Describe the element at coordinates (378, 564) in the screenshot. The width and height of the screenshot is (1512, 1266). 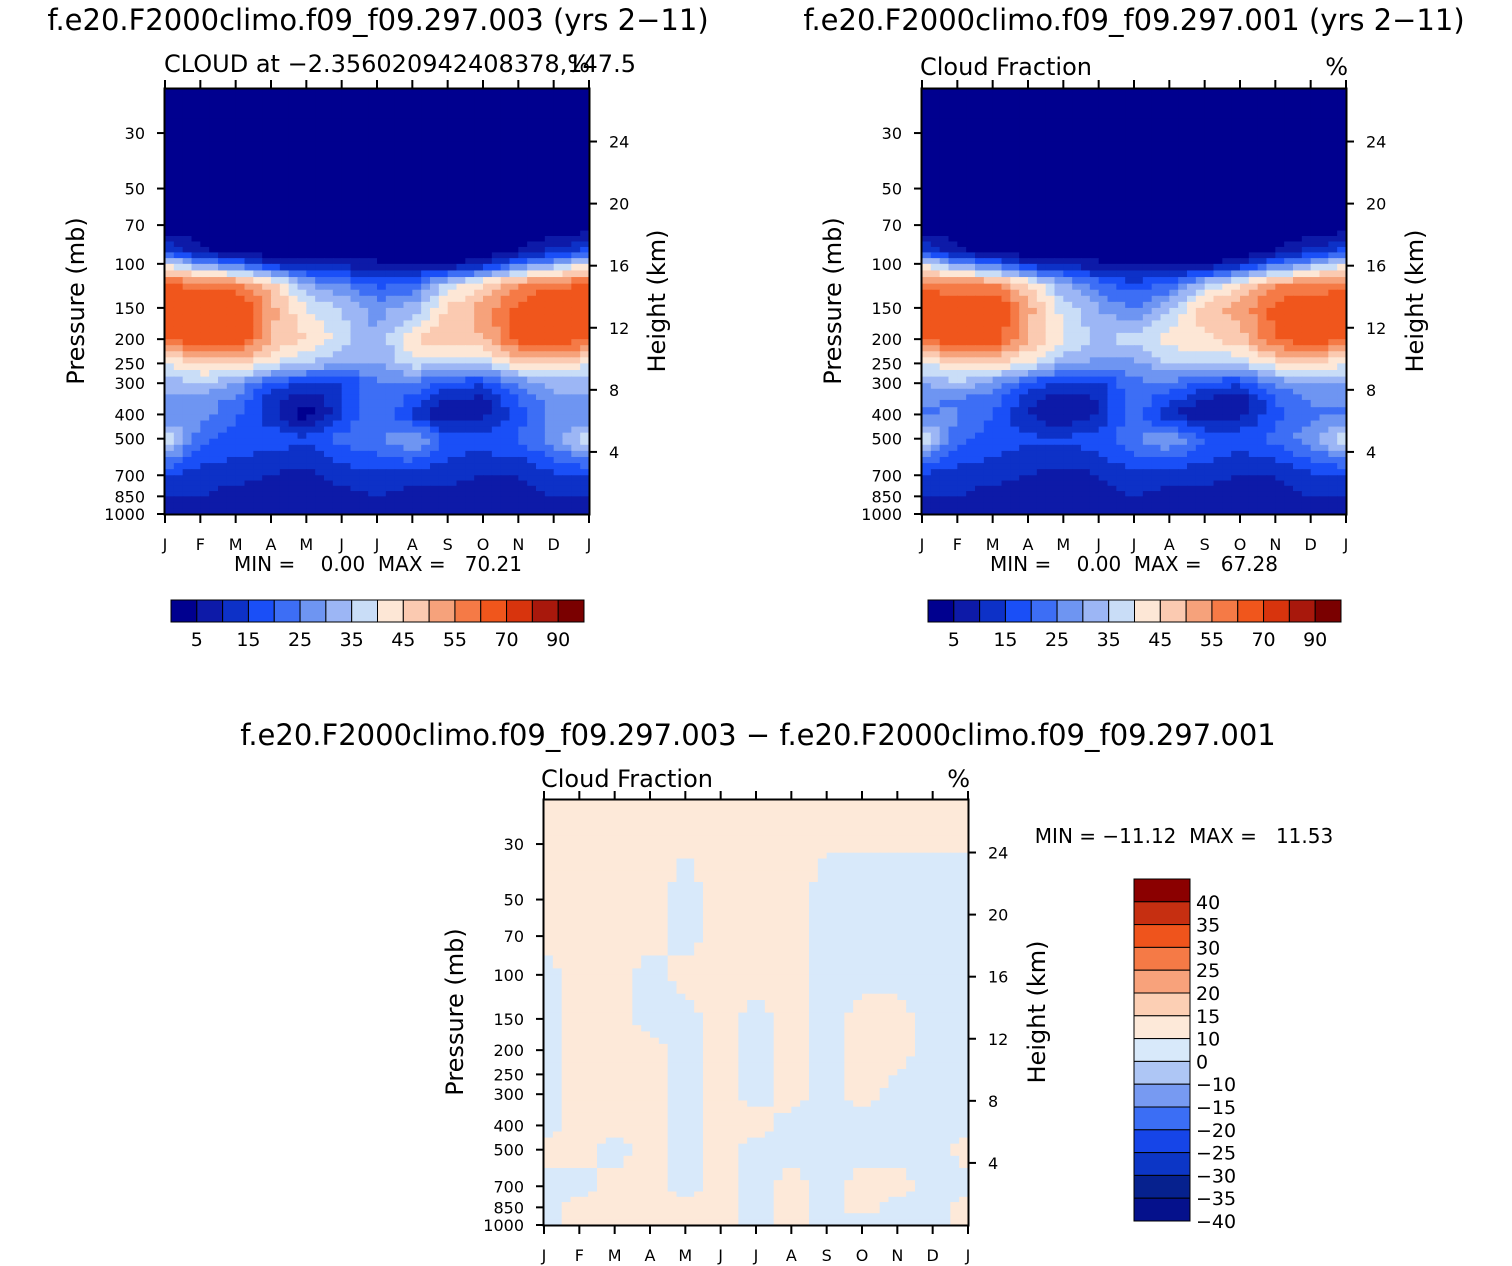
I see `panel-1-minmax: MIN = 0.00 MAX = 70.21` at that location.